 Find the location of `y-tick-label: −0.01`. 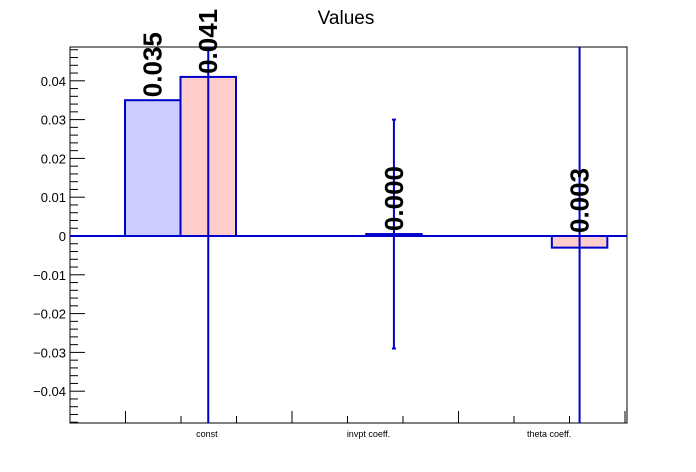

y-tick-label: −0.01 is located at coordinates (49, 275).